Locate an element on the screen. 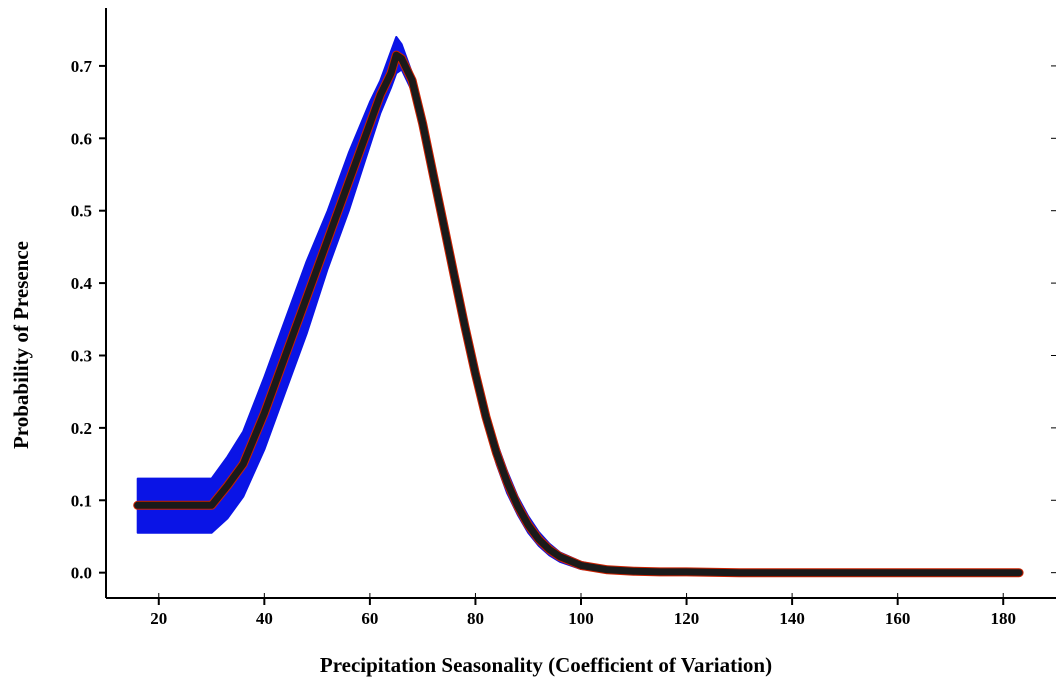  x-tick-label: 160 is located at coordinates (898, 618).